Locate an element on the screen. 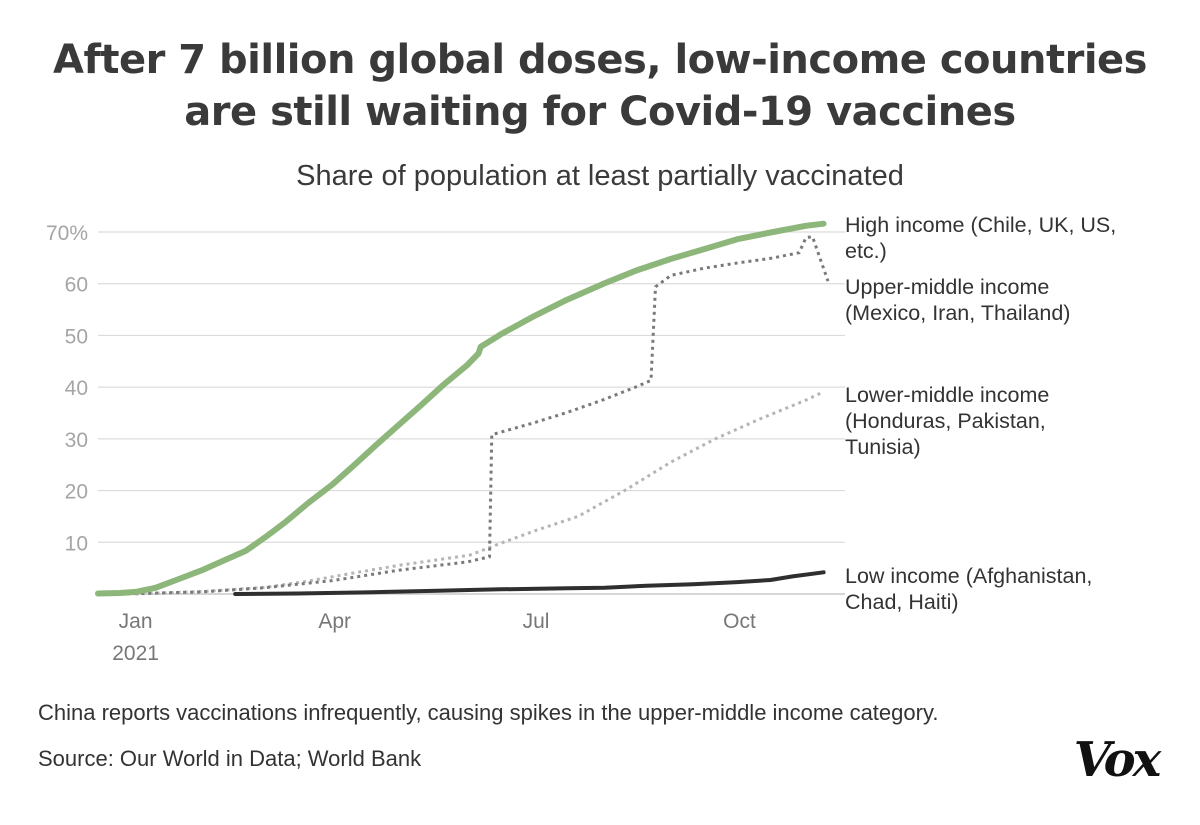  y-tick-label-10: 10 is located at coordinates (76, 543).